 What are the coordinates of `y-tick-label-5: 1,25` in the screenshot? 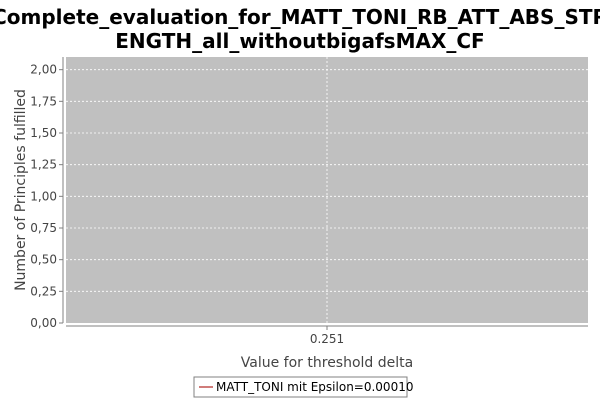 It's located at (43, 165).